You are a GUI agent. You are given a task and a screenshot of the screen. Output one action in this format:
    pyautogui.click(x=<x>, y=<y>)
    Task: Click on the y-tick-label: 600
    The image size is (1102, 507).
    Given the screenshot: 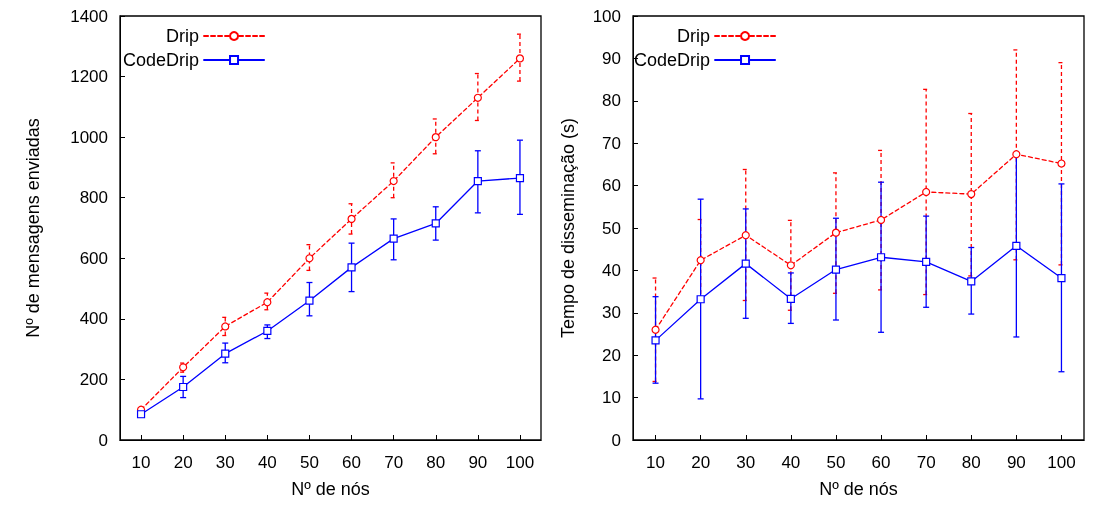 What is the action you would take?
    pyautogui.click(x=93, y=258)
    